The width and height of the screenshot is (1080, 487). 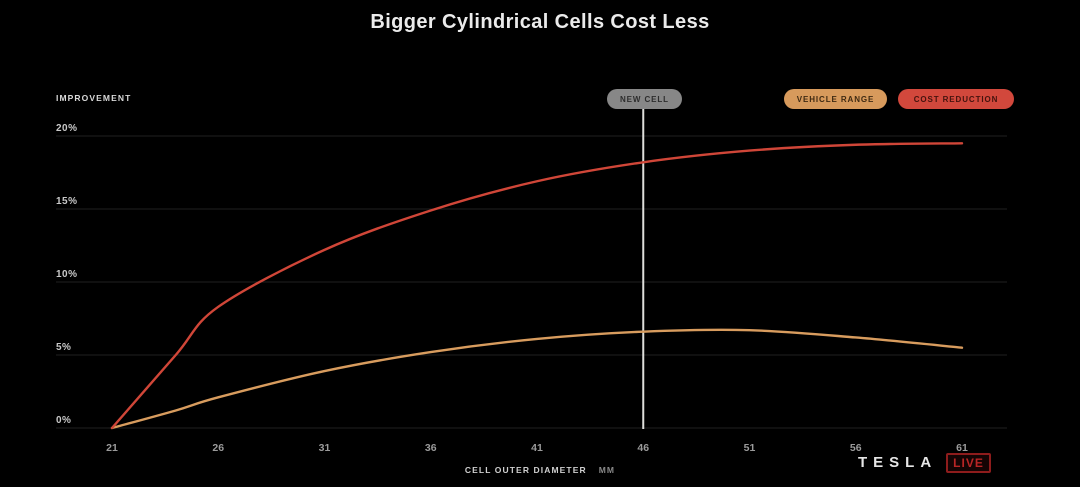 What do you see at coordinates (540, 22) in the screenshot?
I see `chart-title: Bigger Cylindrical Cells Cost Less` at bounding box center [540, 22].